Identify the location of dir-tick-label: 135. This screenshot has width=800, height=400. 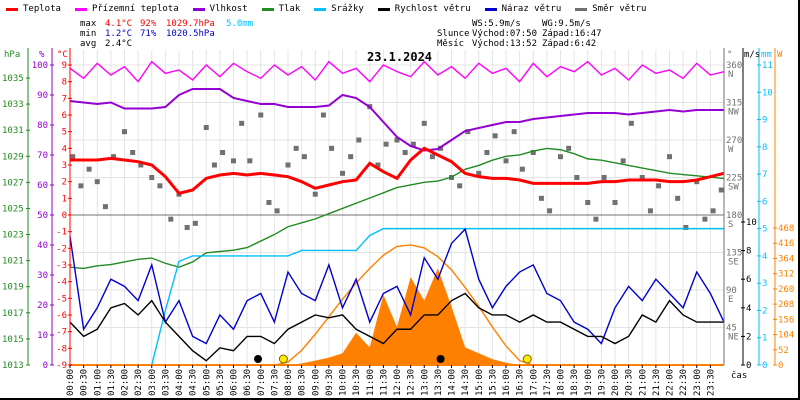
(734, 254).